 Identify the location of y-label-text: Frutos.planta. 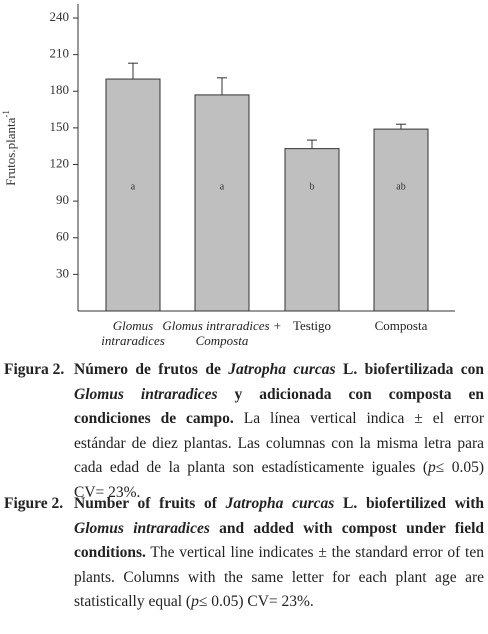
(10, 151).